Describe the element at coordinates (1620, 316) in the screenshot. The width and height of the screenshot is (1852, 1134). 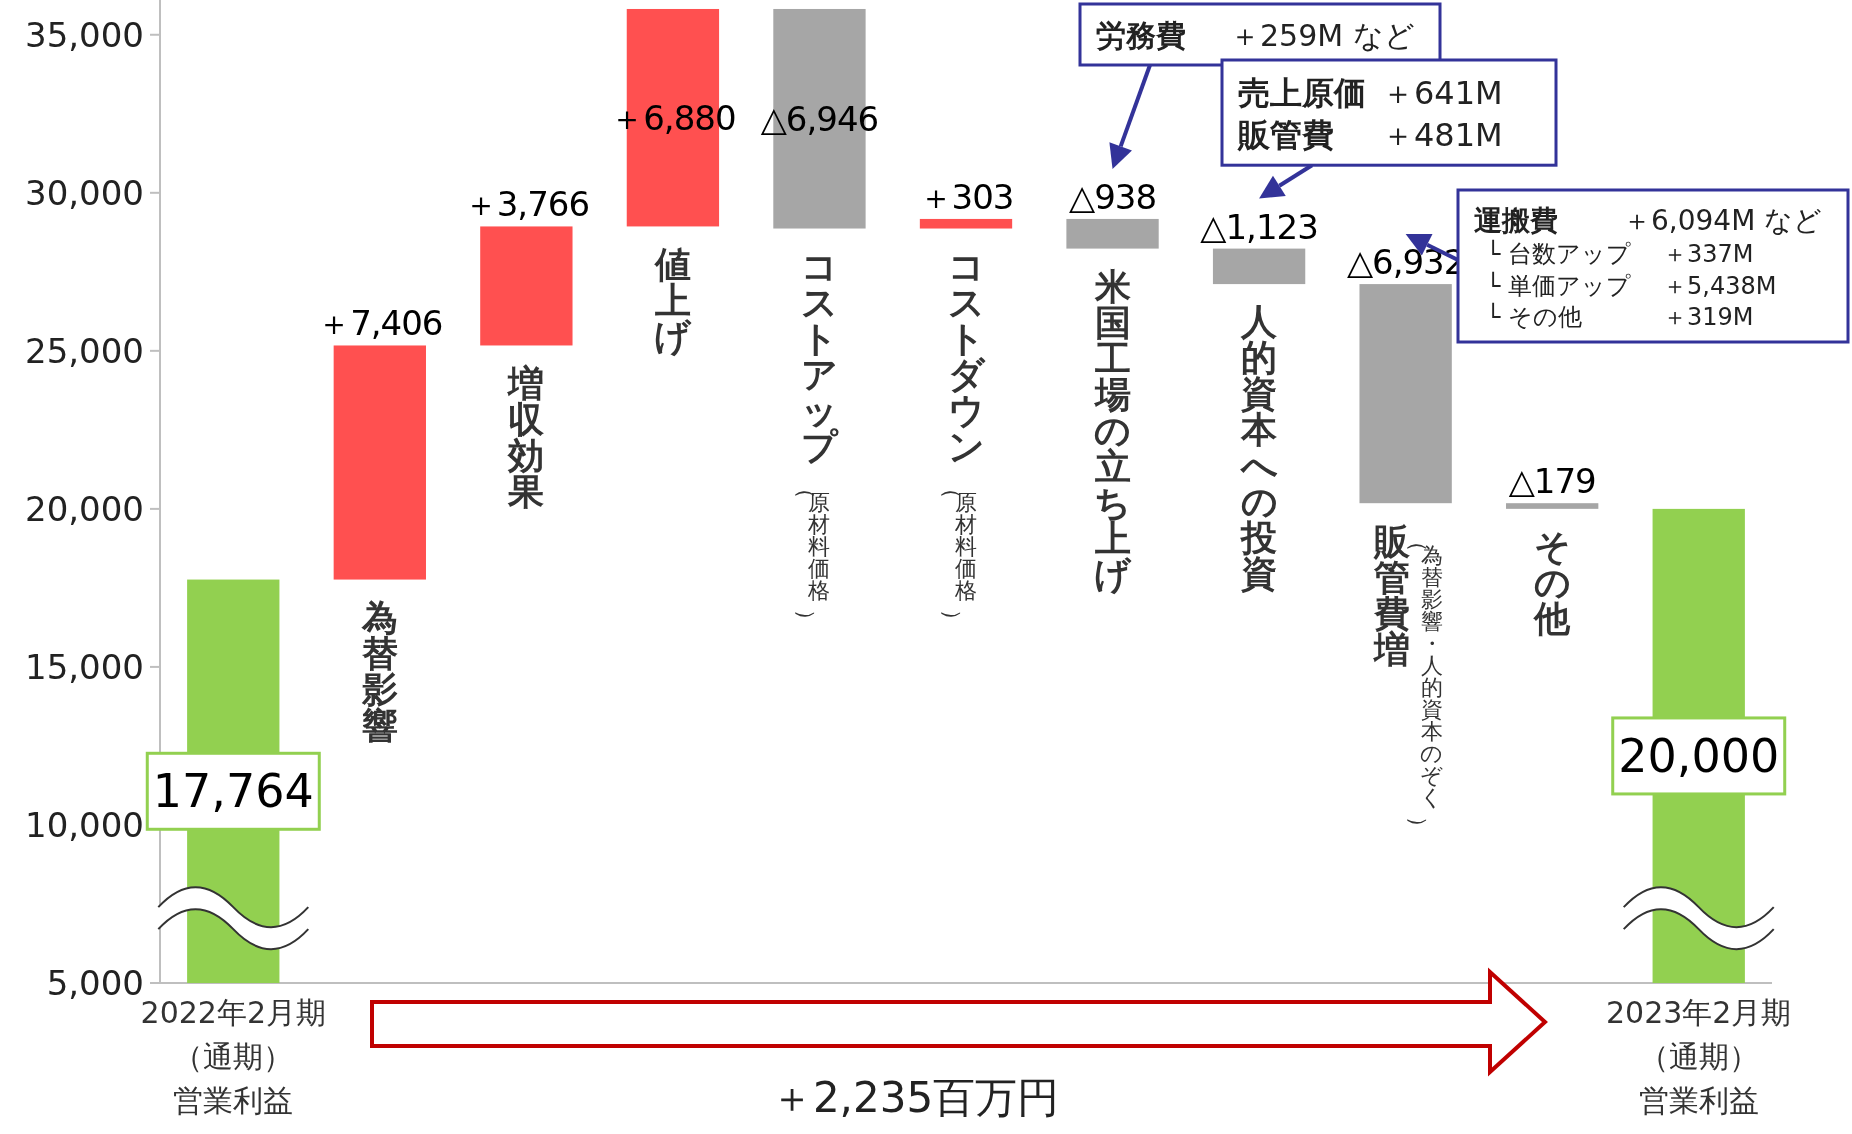
I see `text: └ その他 ＋319M` at that location.